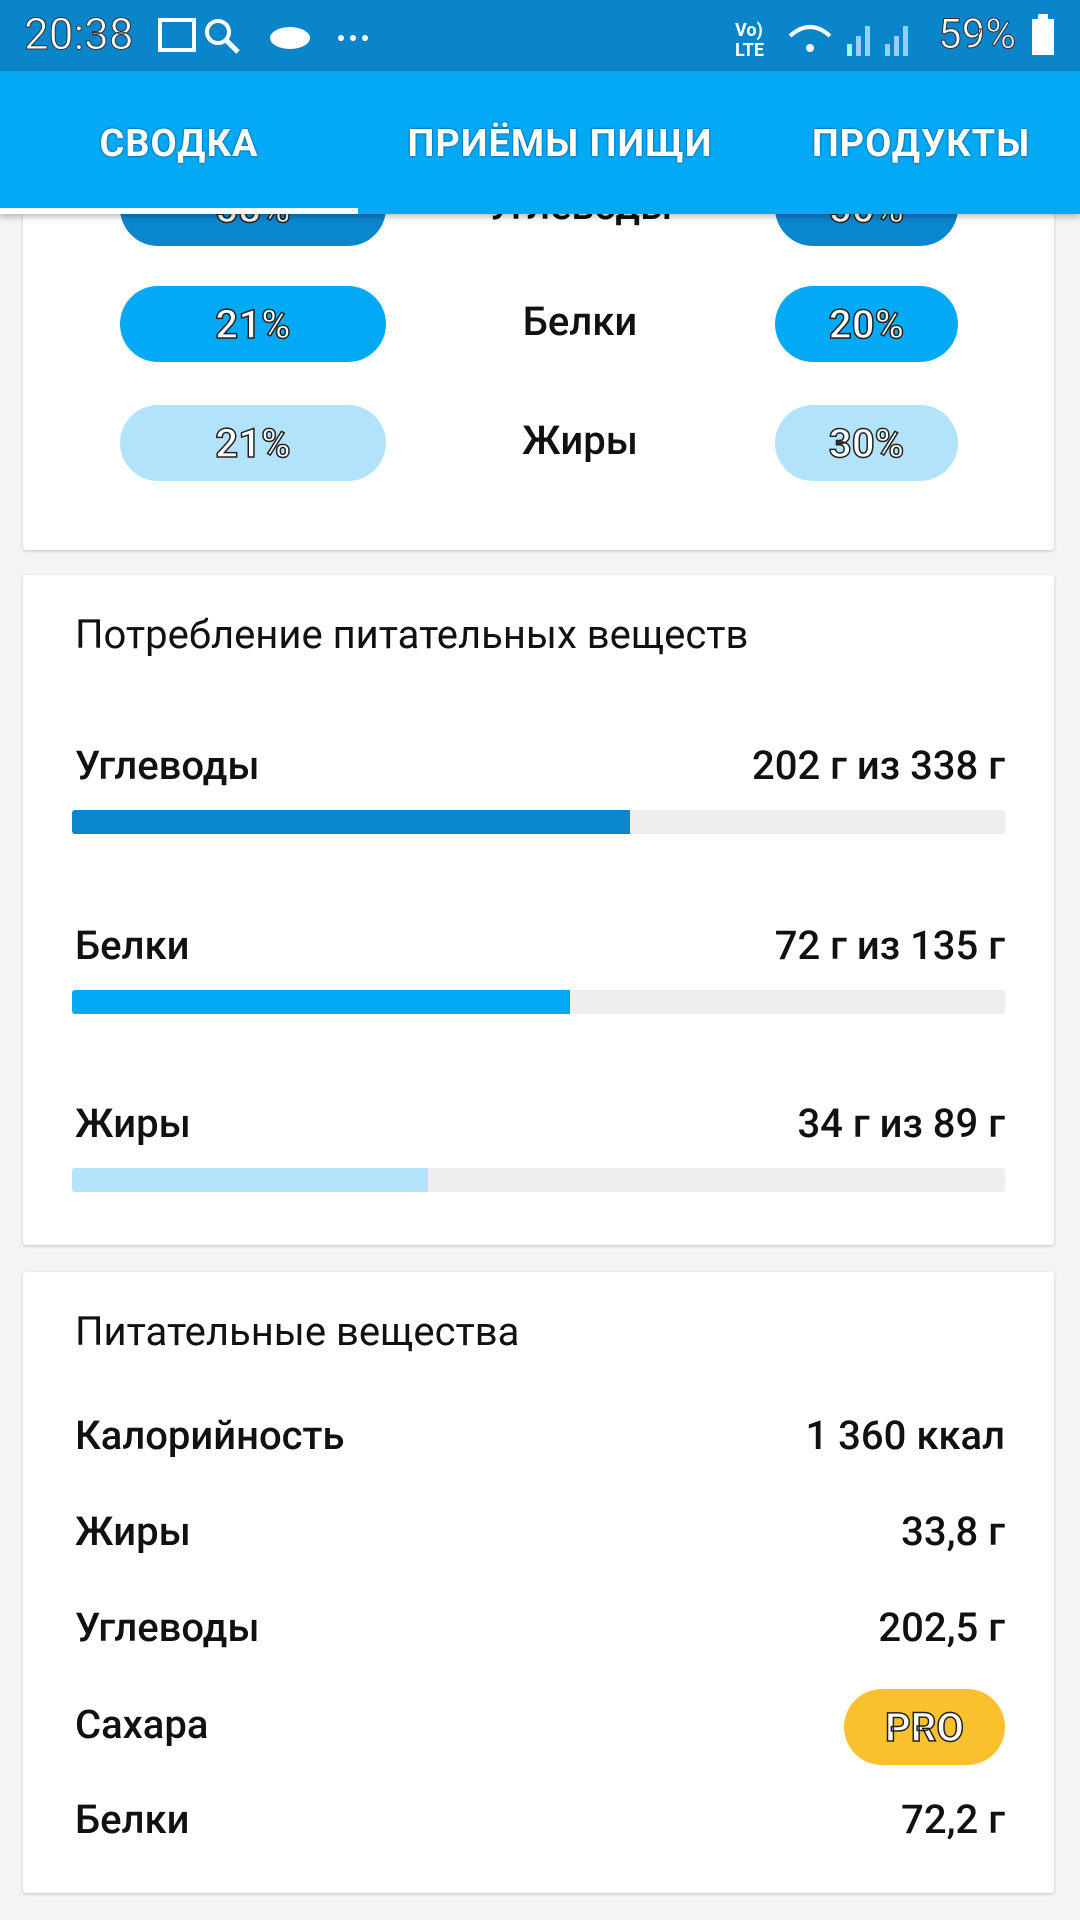 This screenshot has width=1080, height=1920. What do you see at coordinates (412, 634) in the screenshot?
I see `card-title: Потребление питательных веществ` at bounding box center [412, 634].